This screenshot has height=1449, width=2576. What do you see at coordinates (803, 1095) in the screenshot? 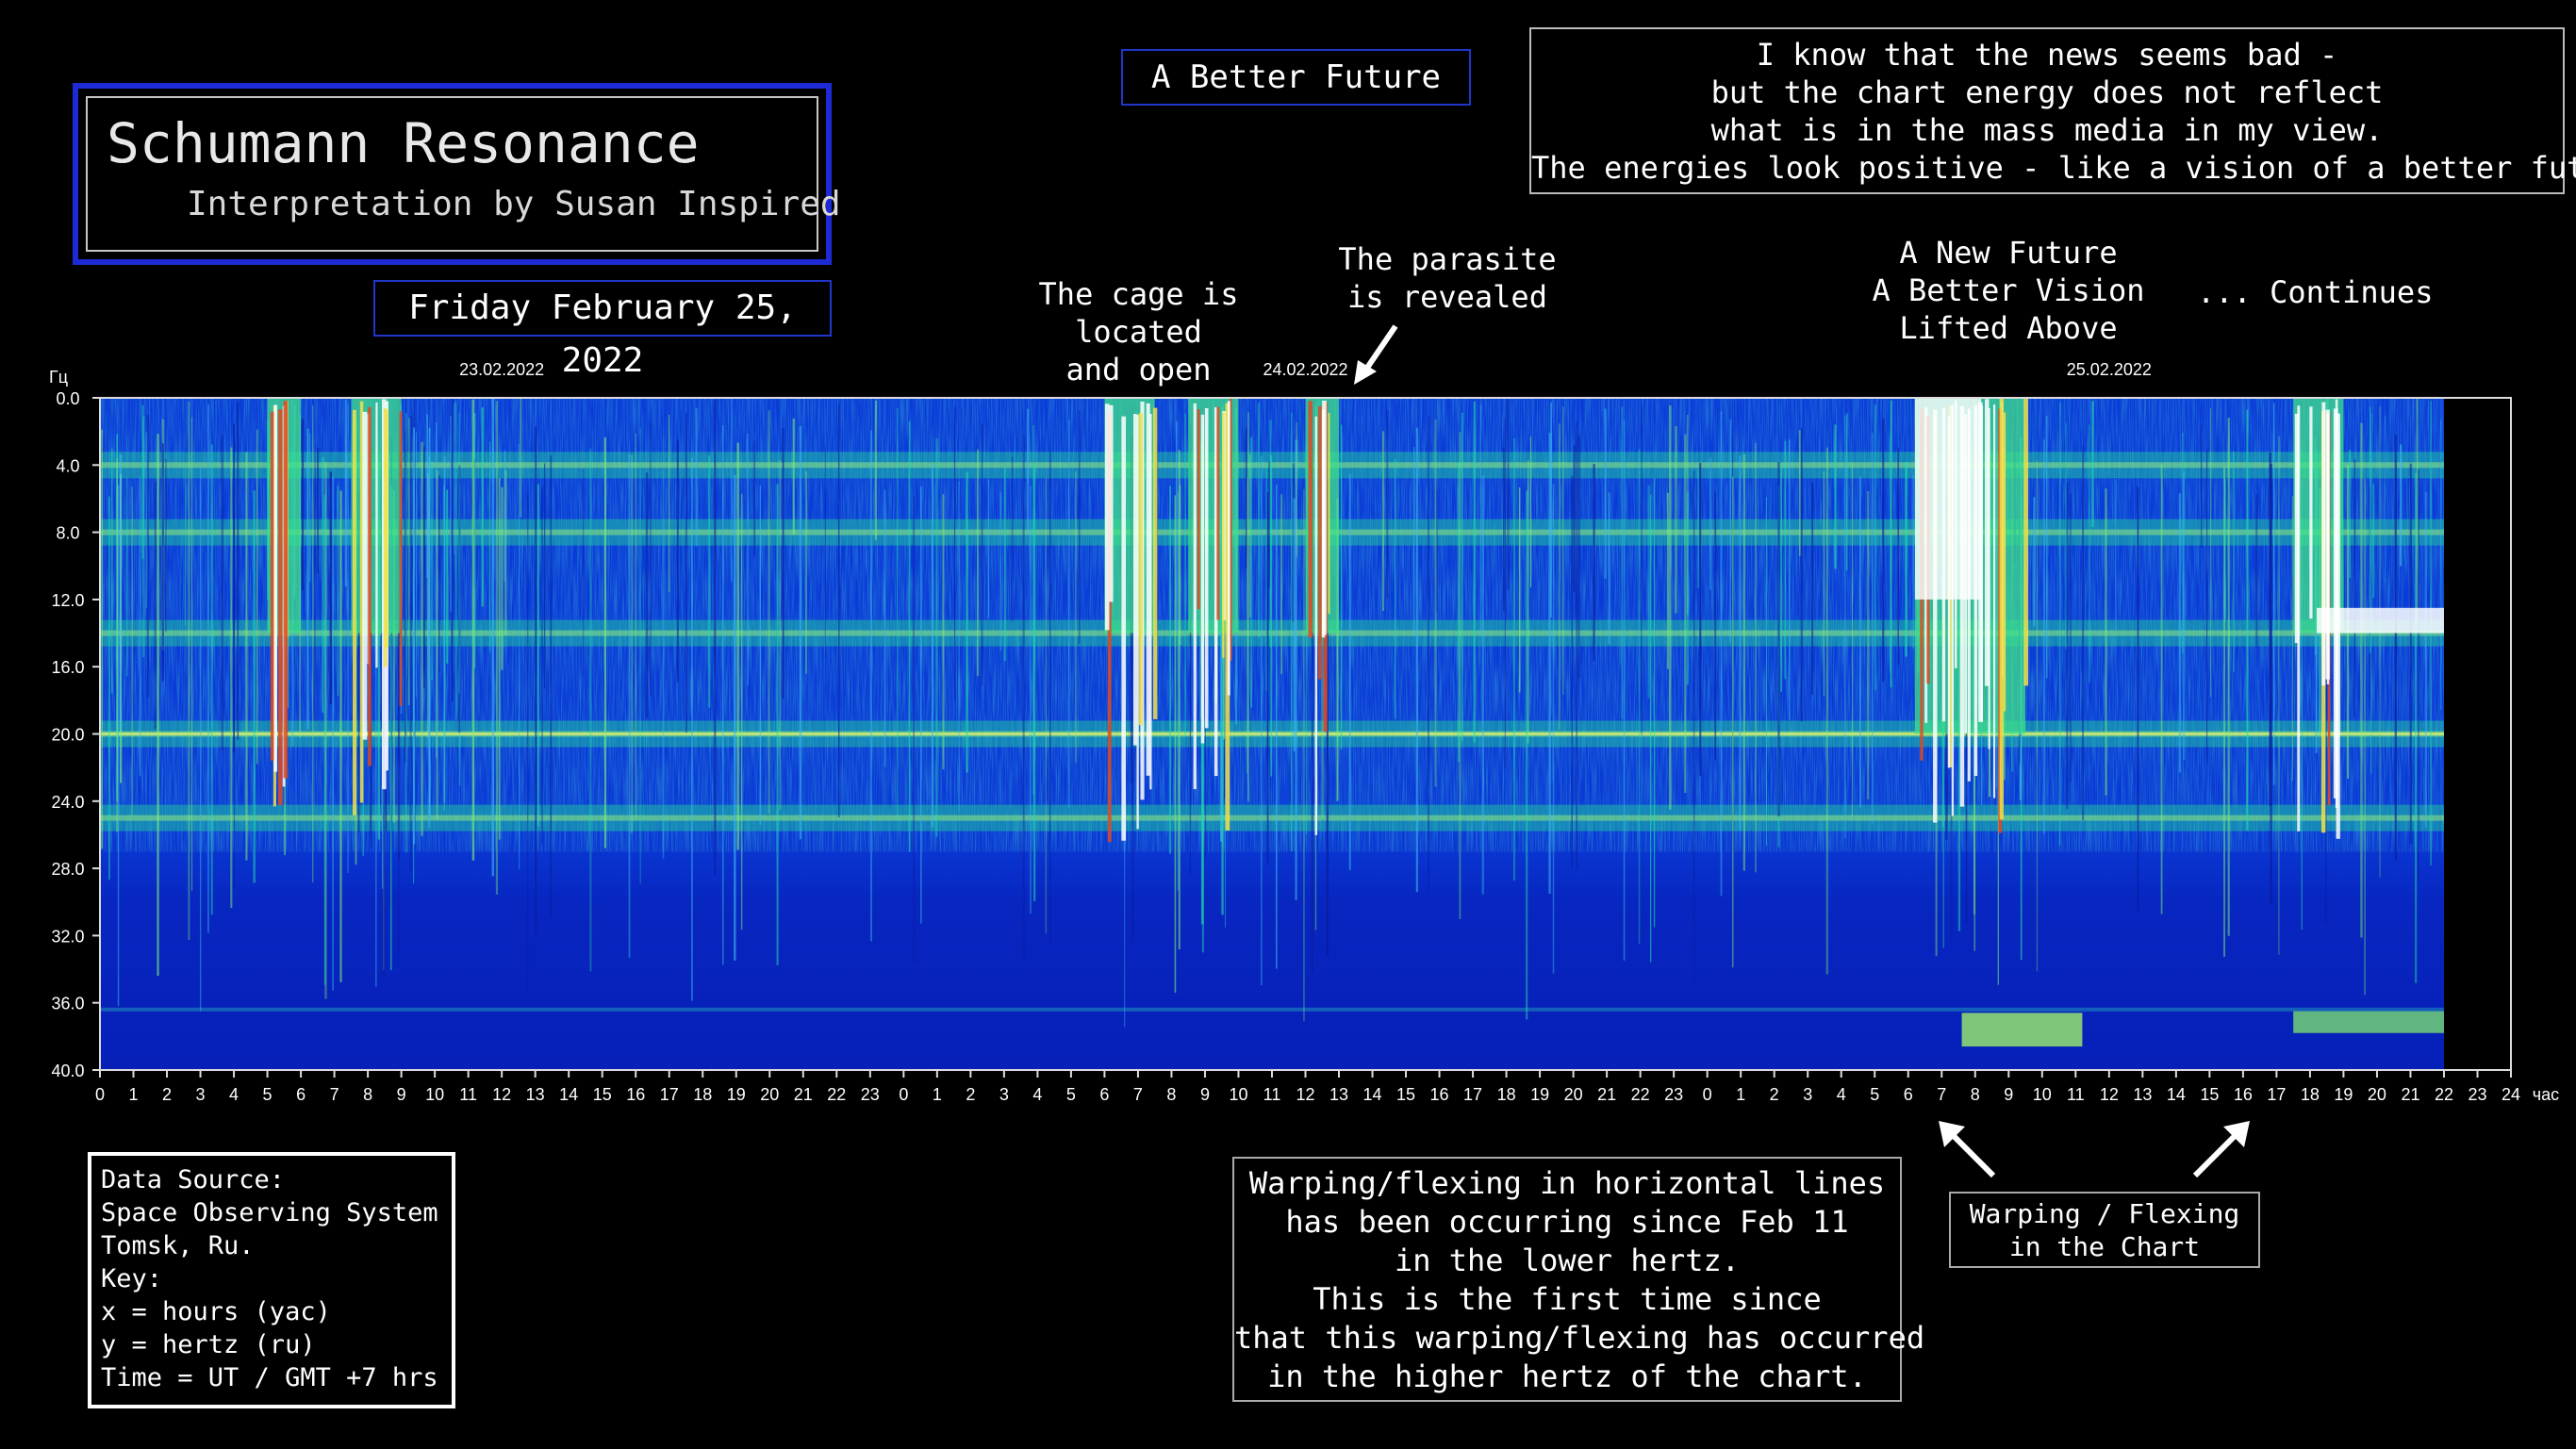
I see `x-tick-label: 21` at bounding box center [803, 1095].